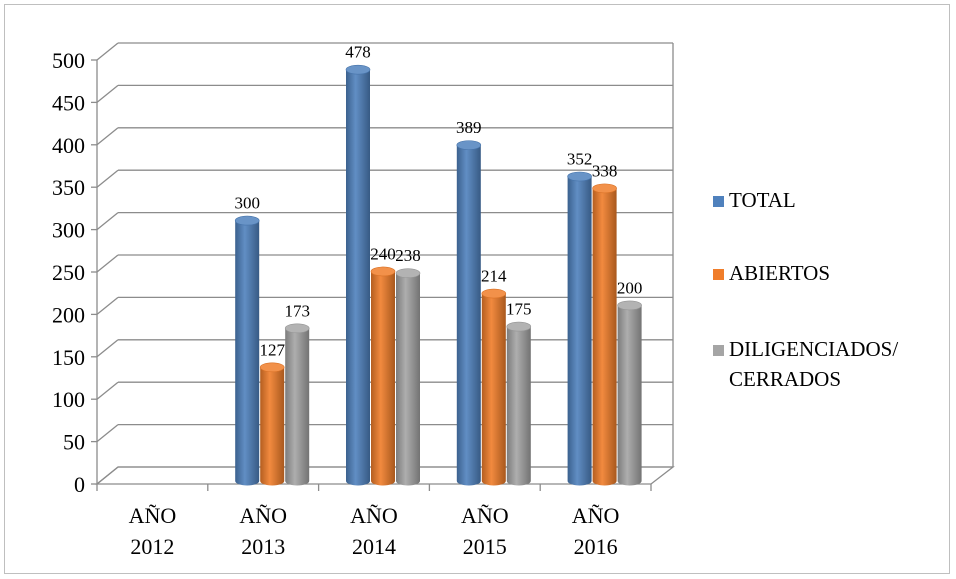 Image resolution: width=956 pixels, height=579 pixels. What do you see at coordinates (74, 442) in the screenshot?
I see `y-tick-label-50: 50` at bounding box center [74, 442].